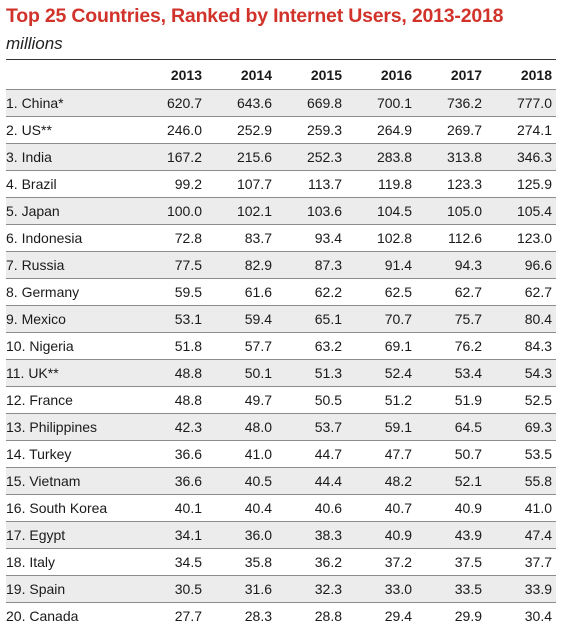 This screenshot has width=561, height=629. Describe the element at coordinates (71, 373) in the screenshot. I see `country-label: 11. UK**` at that location.